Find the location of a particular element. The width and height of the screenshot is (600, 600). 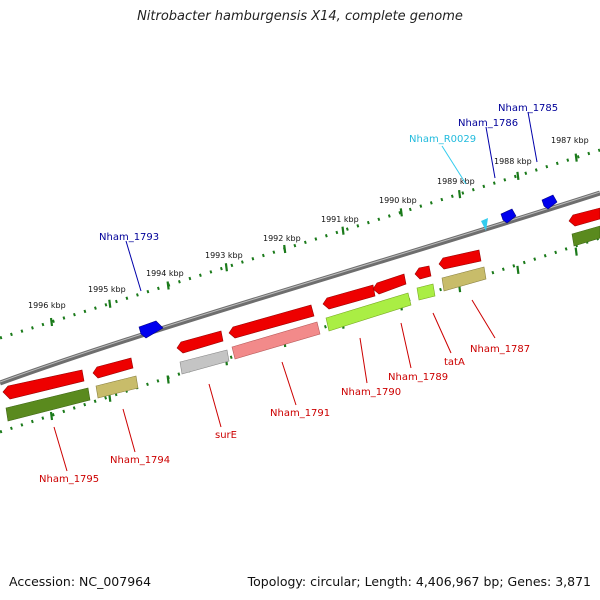

gene-sure is located at coordinates (200, 342).